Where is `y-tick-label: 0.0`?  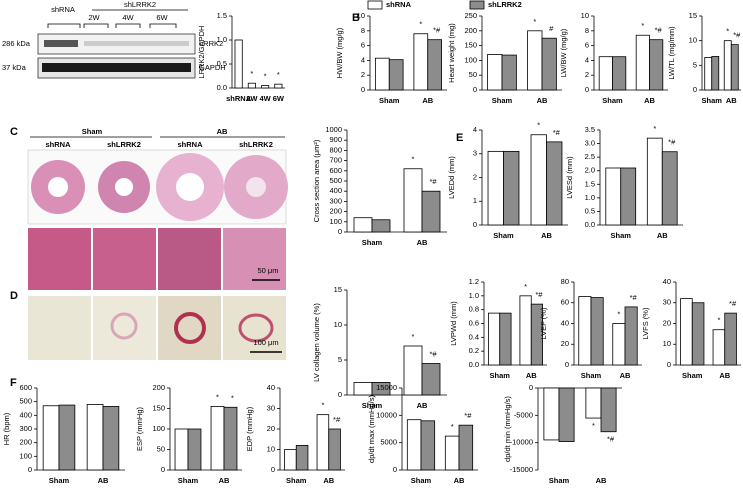
y-tick-label: 0.0 is located at coordinates (222, 87).